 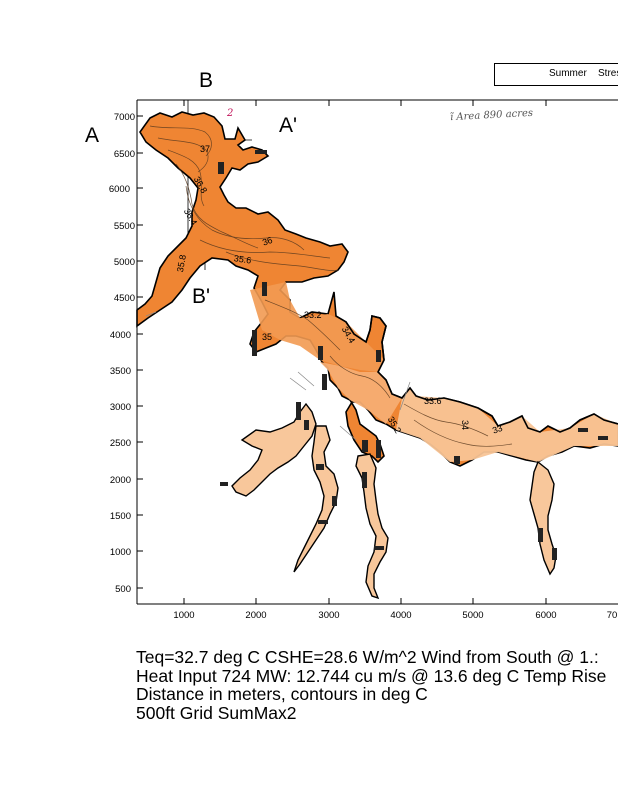 I want to click on stream-lines, so click(x=278, y=376).